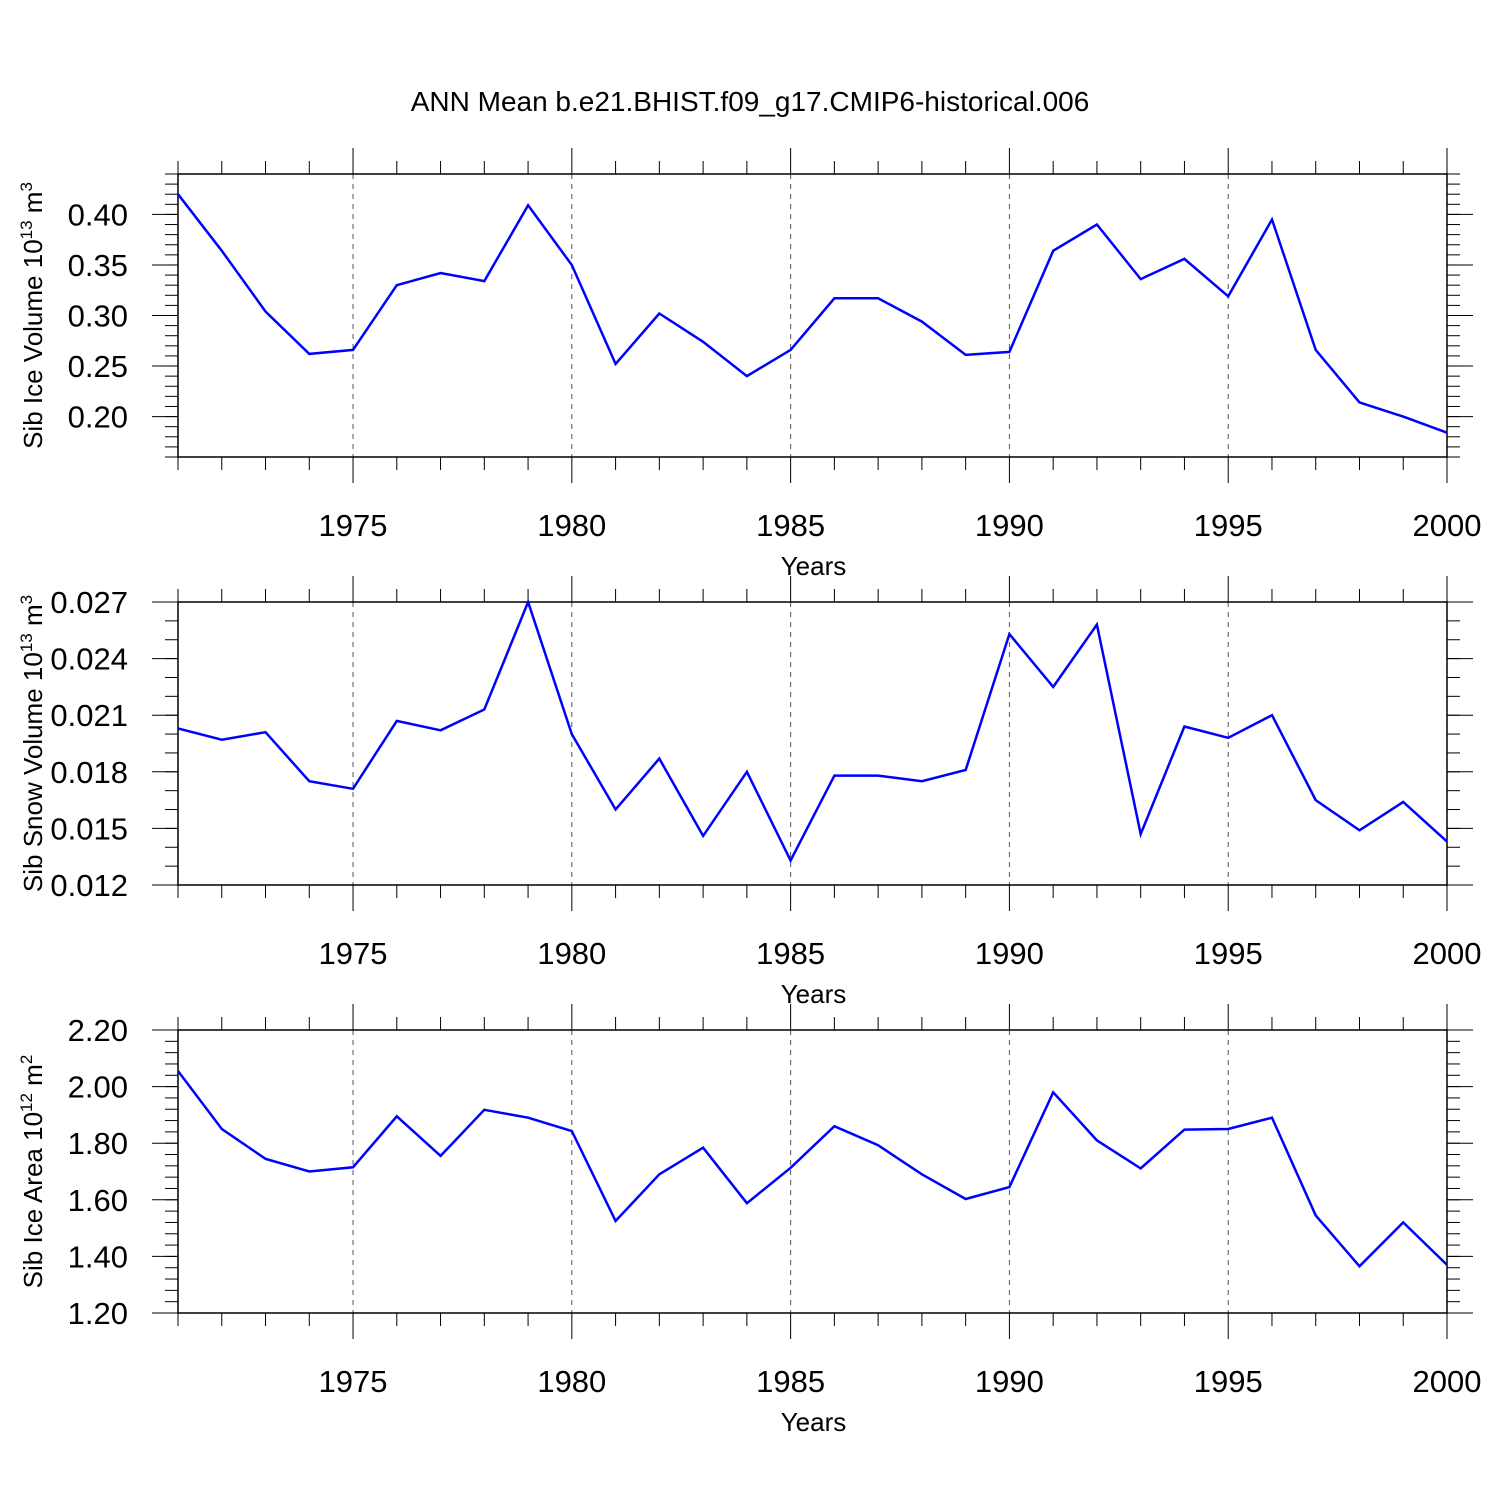 The width and height of the screenshot is (1500, 1500). Describe the element at coordinates (98, 417) in the screenshot. I see `y-tick-label: 0.20` at that location.